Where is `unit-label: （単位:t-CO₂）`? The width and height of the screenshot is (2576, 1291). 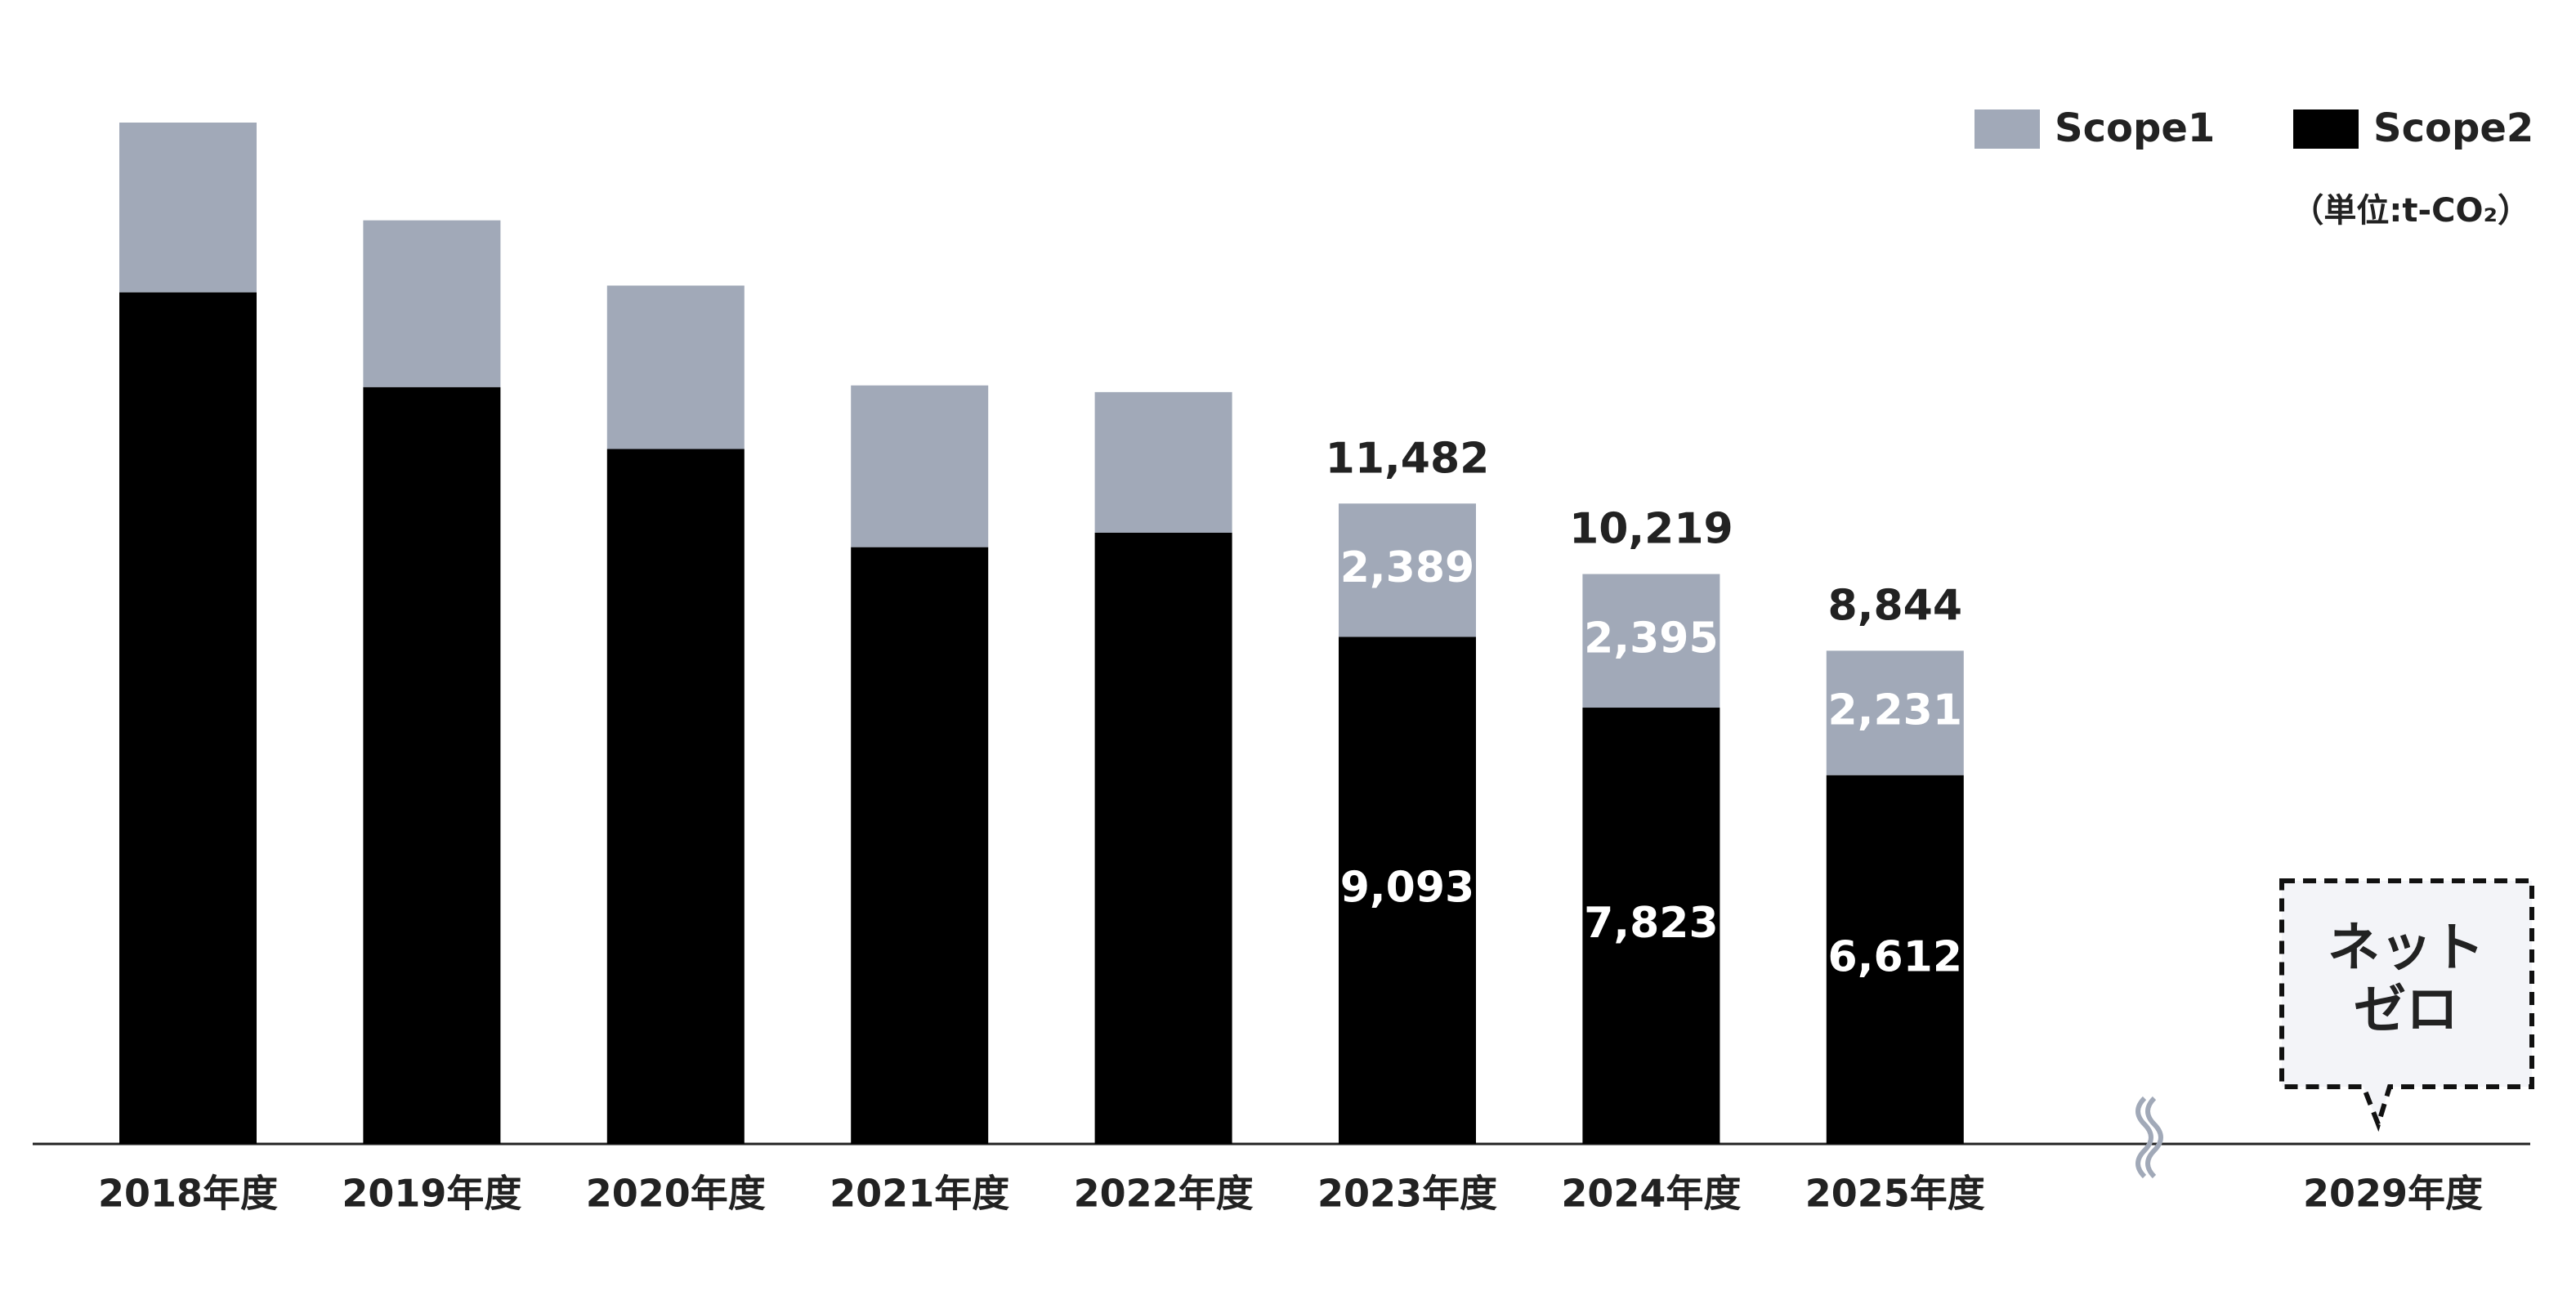
unit-label: （単位:t-CO₂） is located at coordinates (2410, 211).